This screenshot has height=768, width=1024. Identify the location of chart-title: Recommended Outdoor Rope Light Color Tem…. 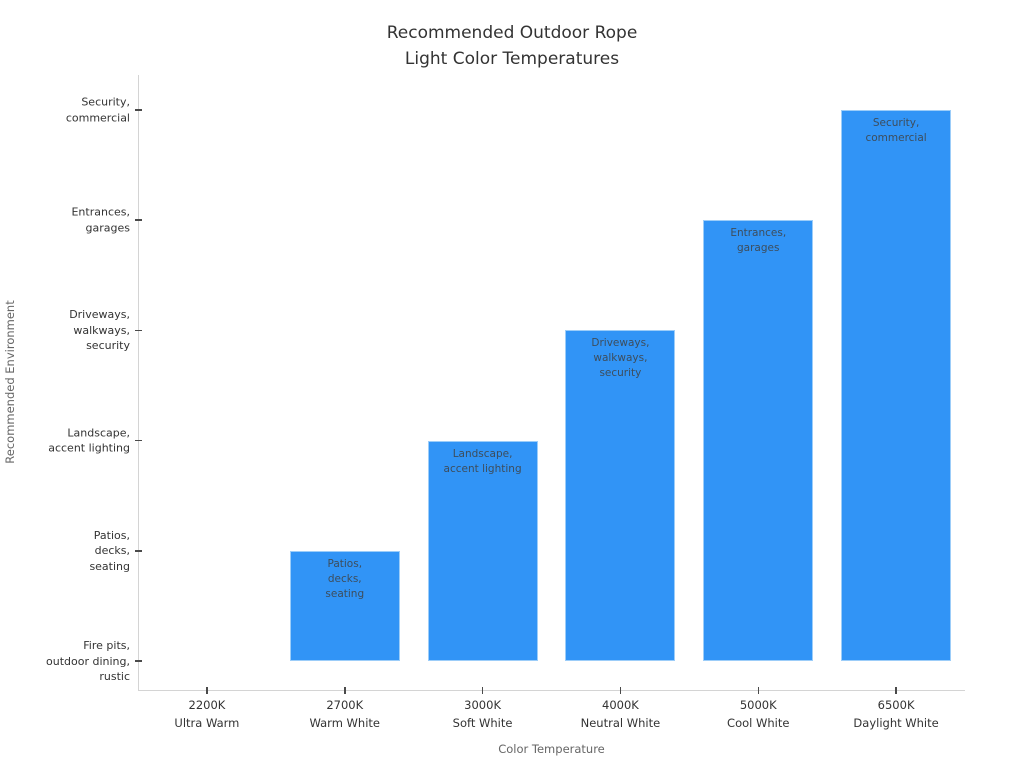
(512, 46).